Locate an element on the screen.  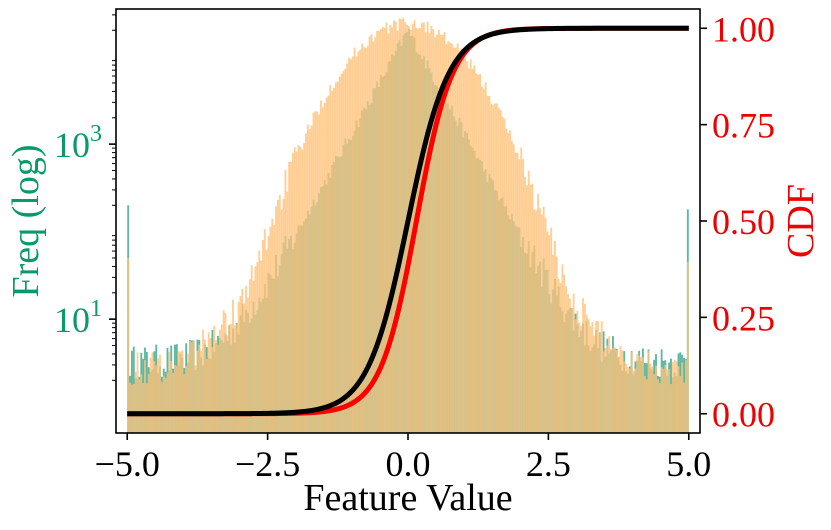
right-tick-label: 0.75 is located at coordinates (743, 126).